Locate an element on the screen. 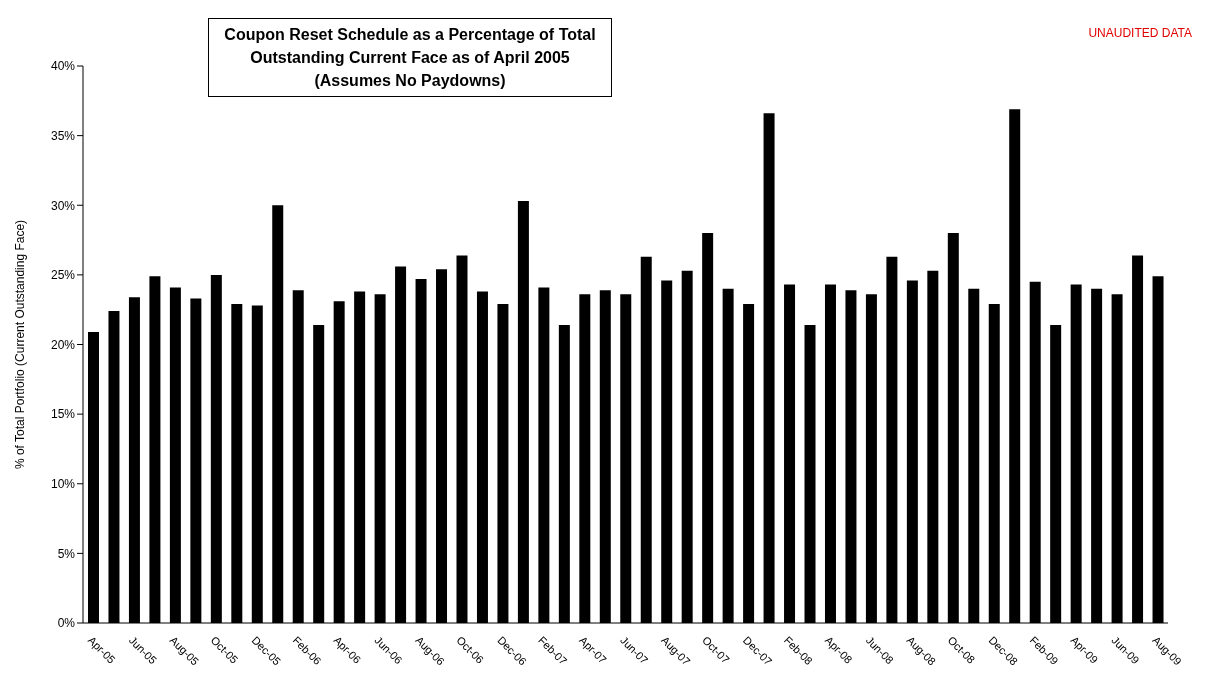 This screenshot has width=1208, height=695. y-tick-label: 35% is located at coordinates (63, 135).